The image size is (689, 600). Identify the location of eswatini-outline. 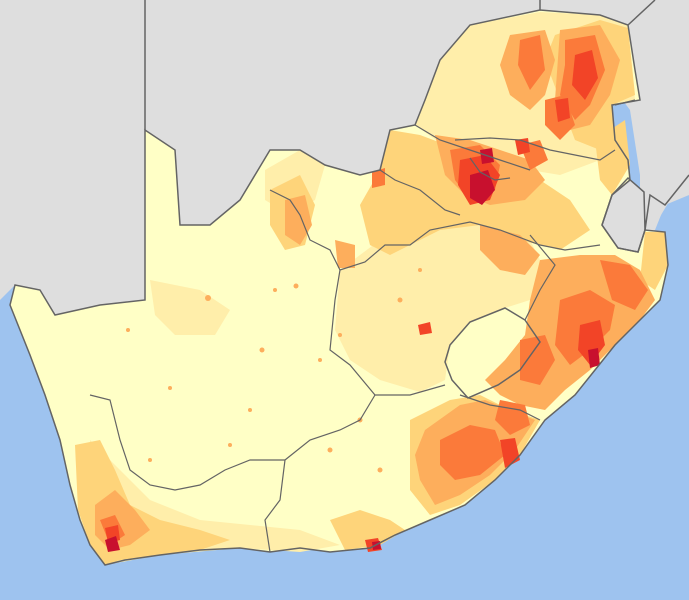
(623, 214).